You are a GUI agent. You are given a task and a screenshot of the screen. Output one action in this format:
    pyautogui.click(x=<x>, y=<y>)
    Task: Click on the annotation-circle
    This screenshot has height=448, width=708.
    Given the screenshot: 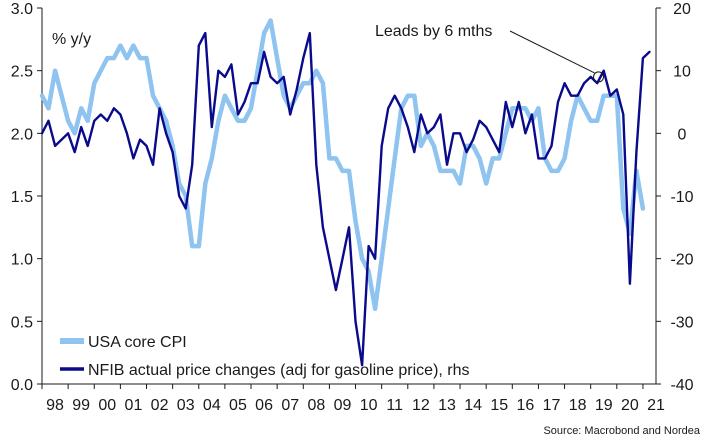 What is the action you would take?
    pyautogui.click(x=599, y=77)
    